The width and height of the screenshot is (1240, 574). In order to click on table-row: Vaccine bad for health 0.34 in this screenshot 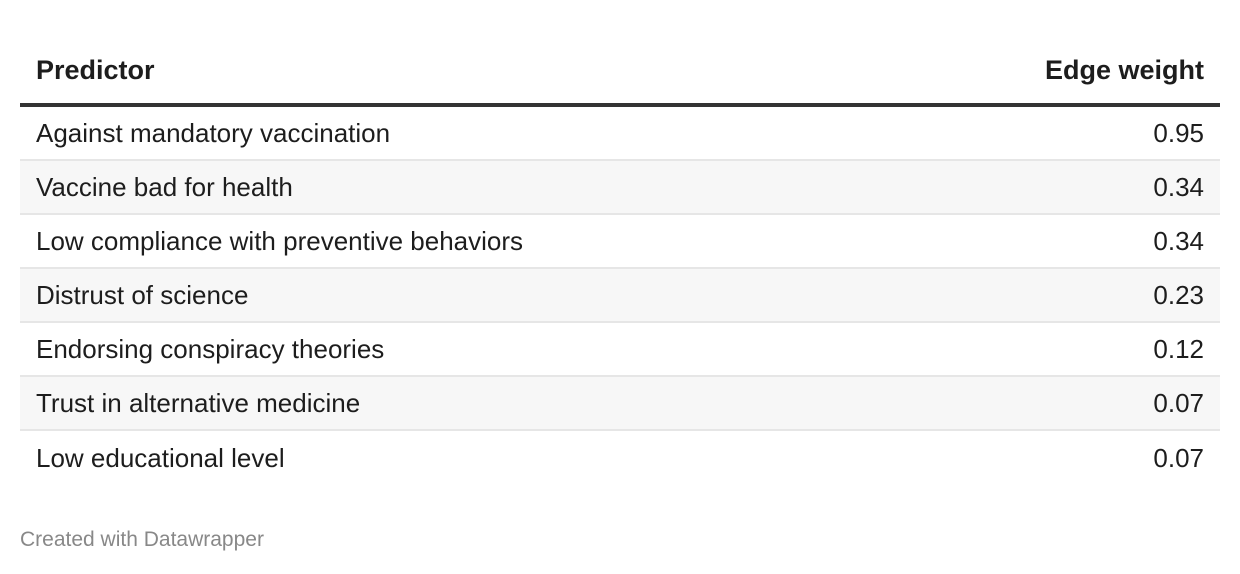, I will do `click(620, 188)`.